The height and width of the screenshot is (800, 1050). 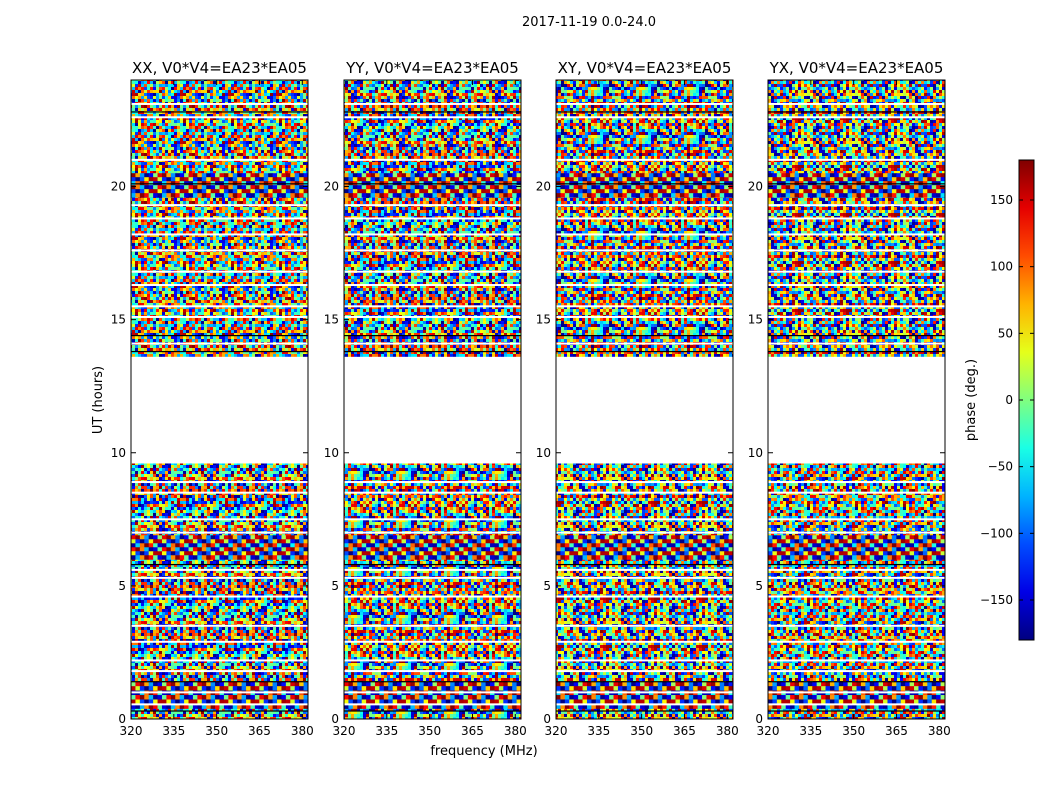 I want to click on colorbar-tick-label: −50, so click(x=1000, y=467).